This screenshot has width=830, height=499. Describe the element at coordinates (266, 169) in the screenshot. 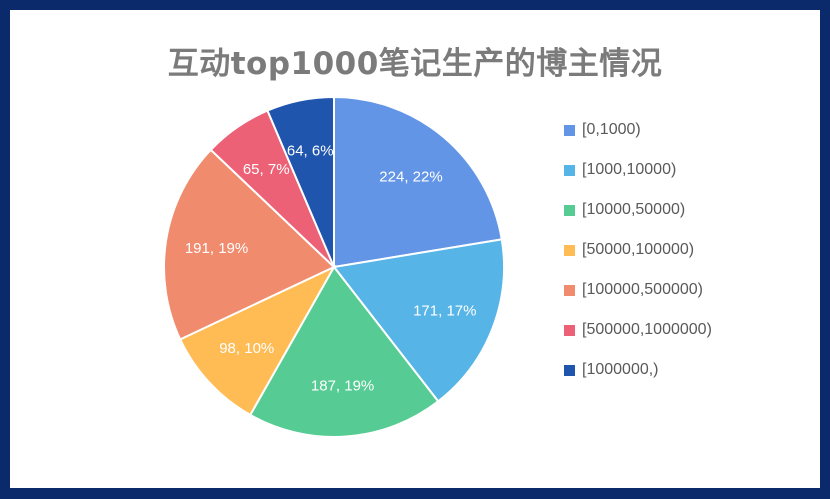

I see `slice-label: 65, 7%` at that location.